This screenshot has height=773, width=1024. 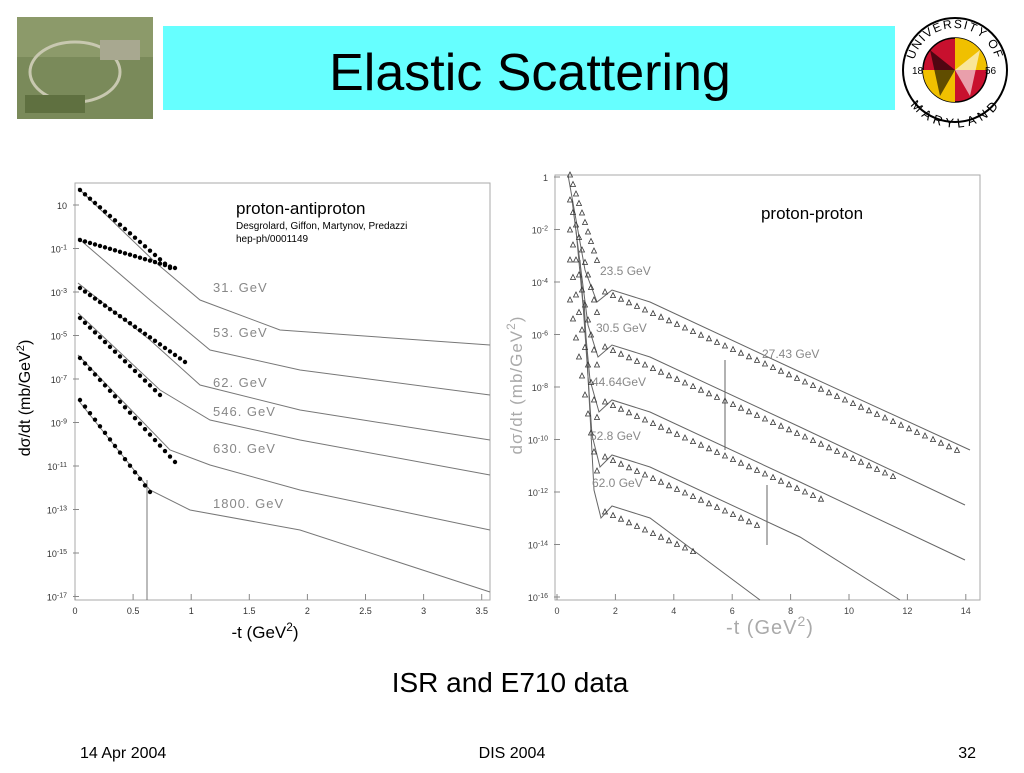 What do you see at coordinates (512, 753) in the screenshot?
I see `footer-event: DIS 2004` at bounding box center [512, 753].